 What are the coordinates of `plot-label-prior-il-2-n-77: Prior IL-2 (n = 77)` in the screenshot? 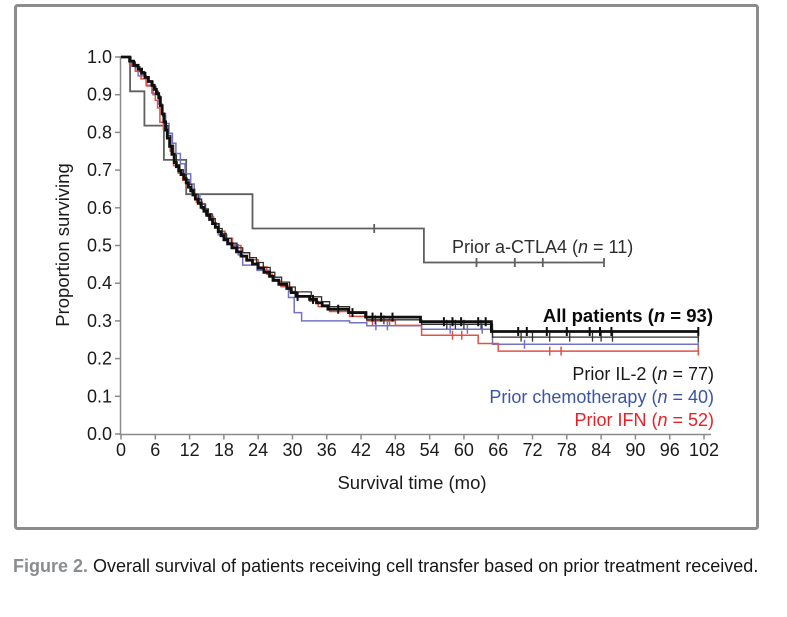 It's located at (643, 374).